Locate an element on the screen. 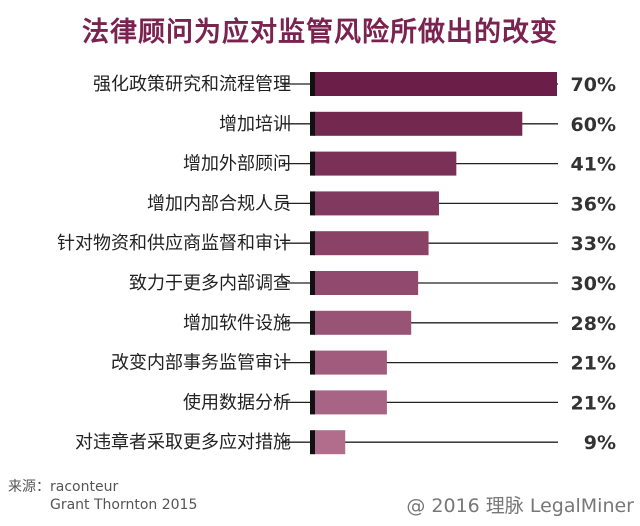 This screenshot has width=640, height=526. category-label: 增加软件设施 is located at coordinates (237, 323).